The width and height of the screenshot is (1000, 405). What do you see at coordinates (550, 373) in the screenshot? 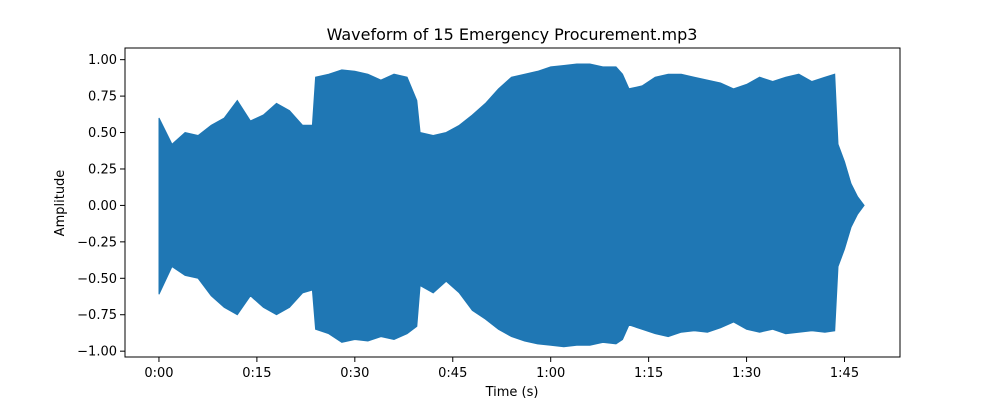
I see `x-tick-label: 1:00` at bounding box center [550, 373].